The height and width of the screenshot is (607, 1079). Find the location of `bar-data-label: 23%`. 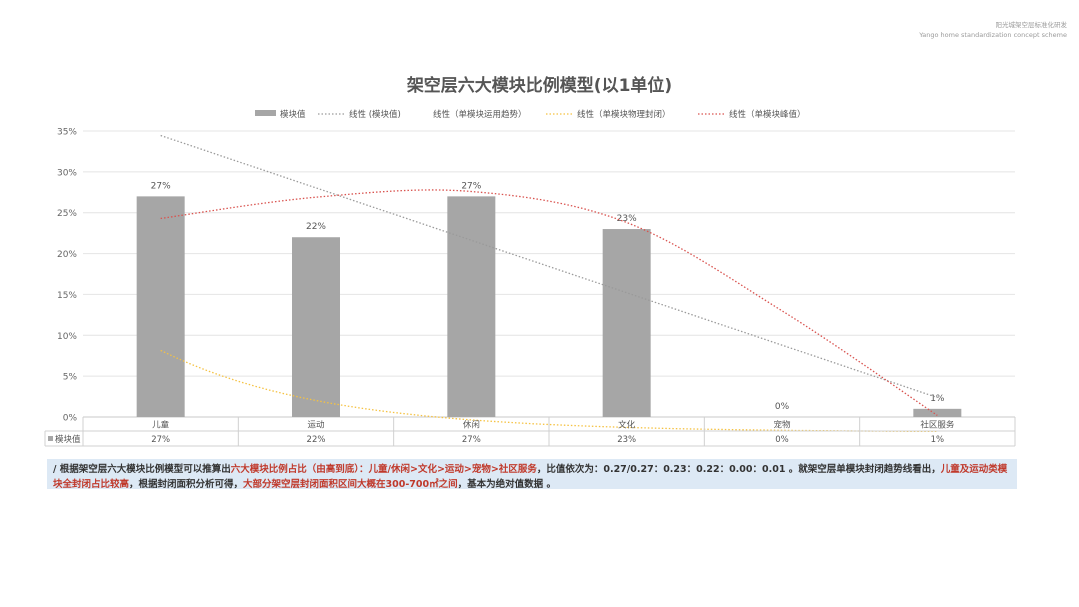

bar-data-label: 23% is located at coordinates (627, 219).